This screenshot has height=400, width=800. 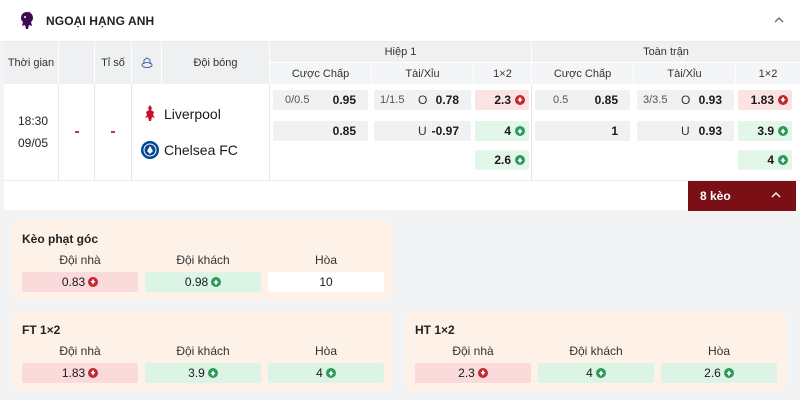 What do you see at coordinates (712, 373) in the screenshot?
I see `odd-value: 2.6` at bounding box center [712, 373].